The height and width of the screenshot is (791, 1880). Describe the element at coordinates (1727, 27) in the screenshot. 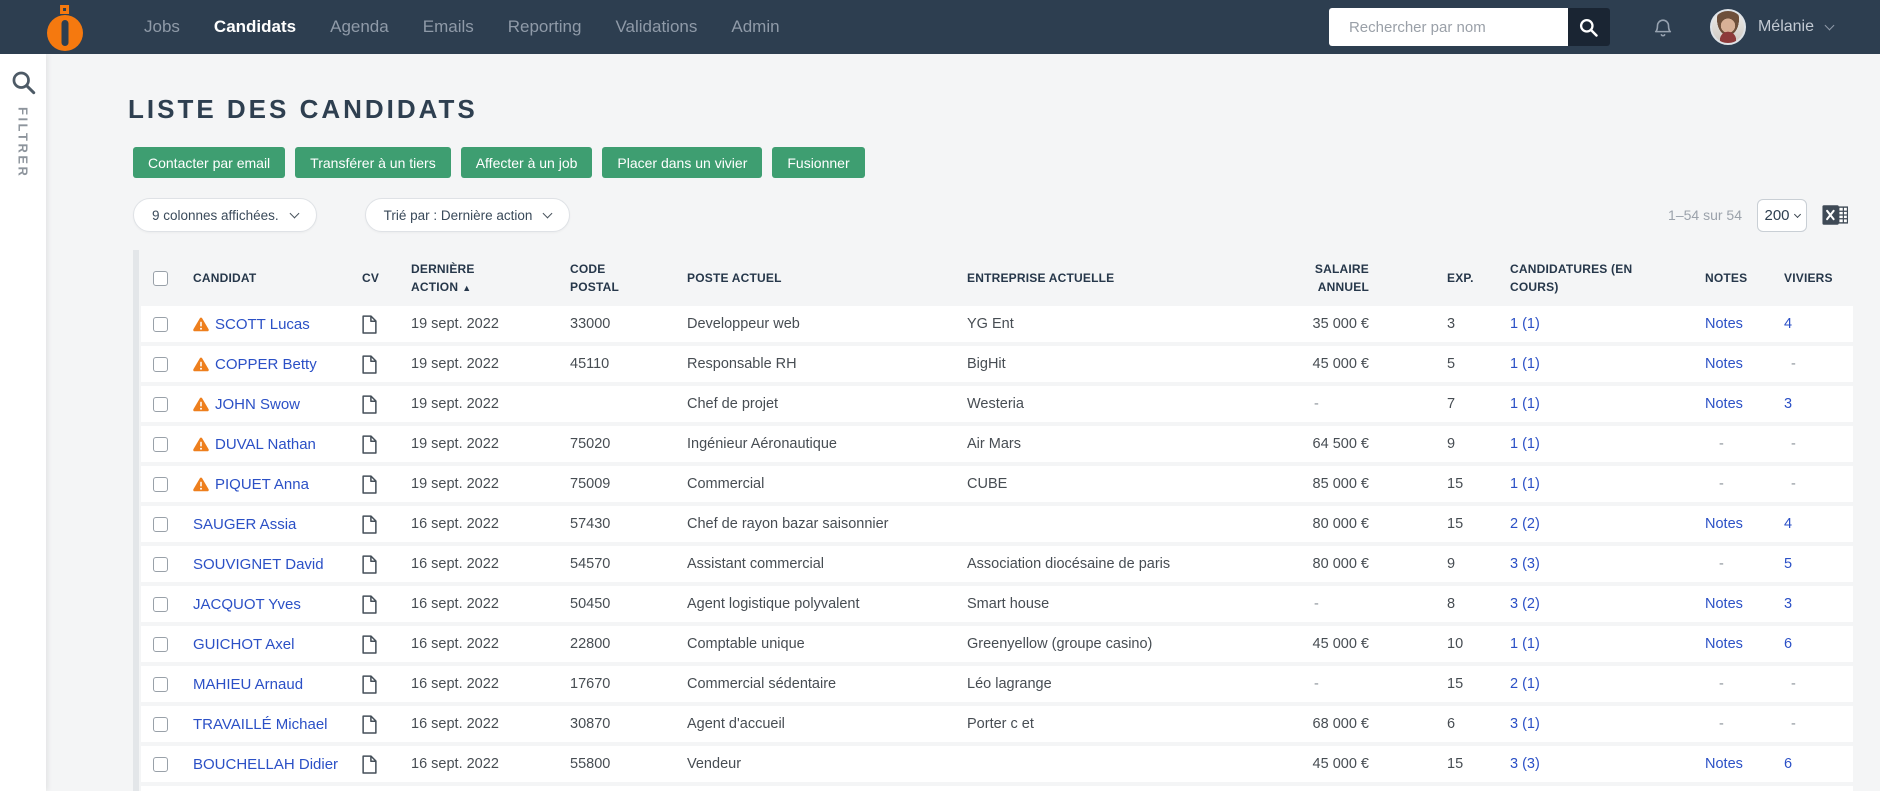

I see `avatar` at that location.